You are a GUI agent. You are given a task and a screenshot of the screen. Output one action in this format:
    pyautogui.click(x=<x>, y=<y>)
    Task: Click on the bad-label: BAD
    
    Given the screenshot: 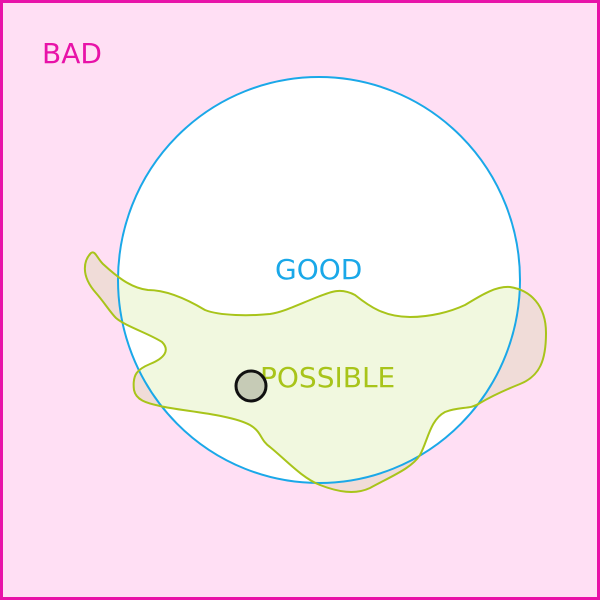 What is the action you would take?
    pyautogui.click(x=72, y=53)
    